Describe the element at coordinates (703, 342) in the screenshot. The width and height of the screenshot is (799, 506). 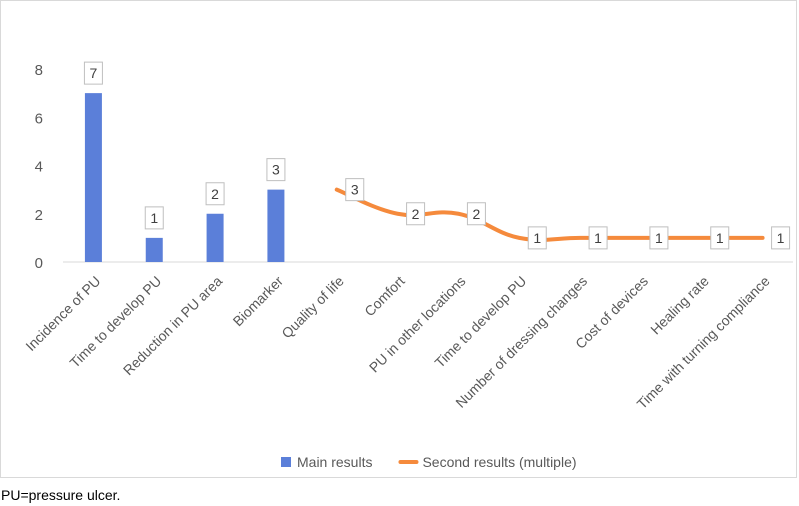
I see `x-tick-label: Time with turning compliance` at that location.